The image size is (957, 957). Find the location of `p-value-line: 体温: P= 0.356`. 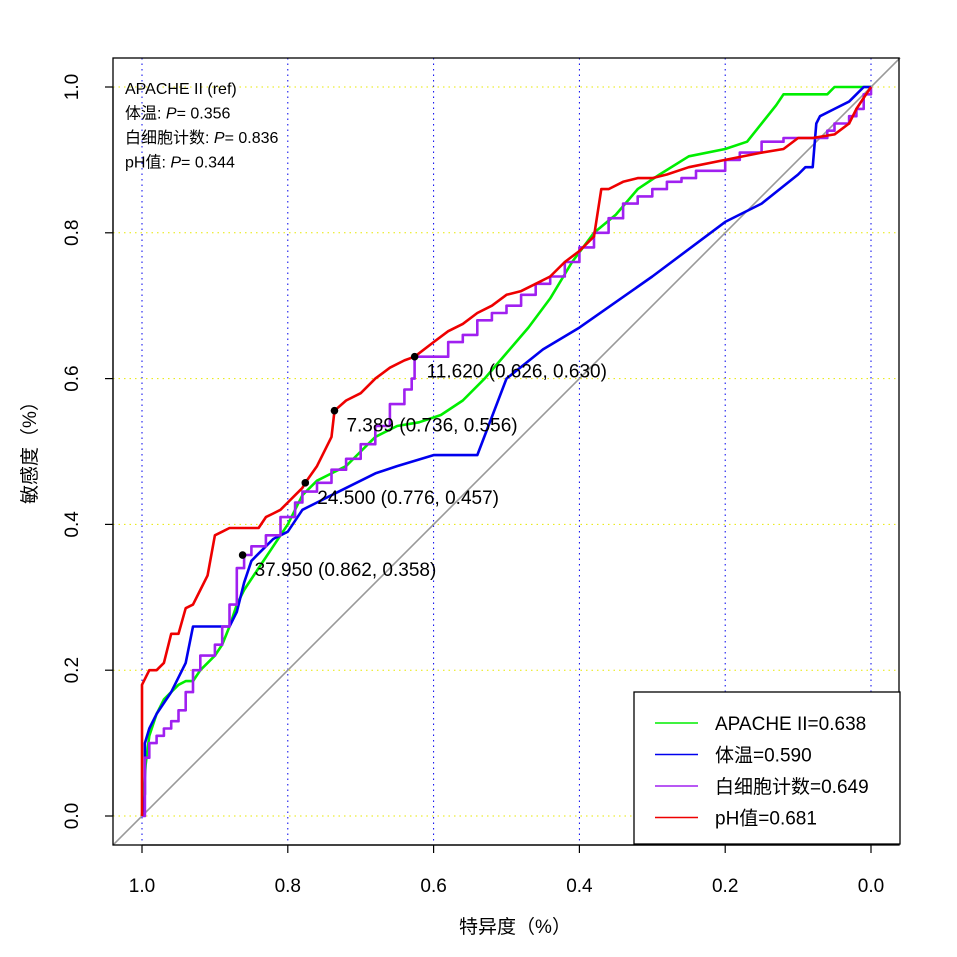

p-value-line: 体温: P= 0.356 is located at coordinates (178, 114).